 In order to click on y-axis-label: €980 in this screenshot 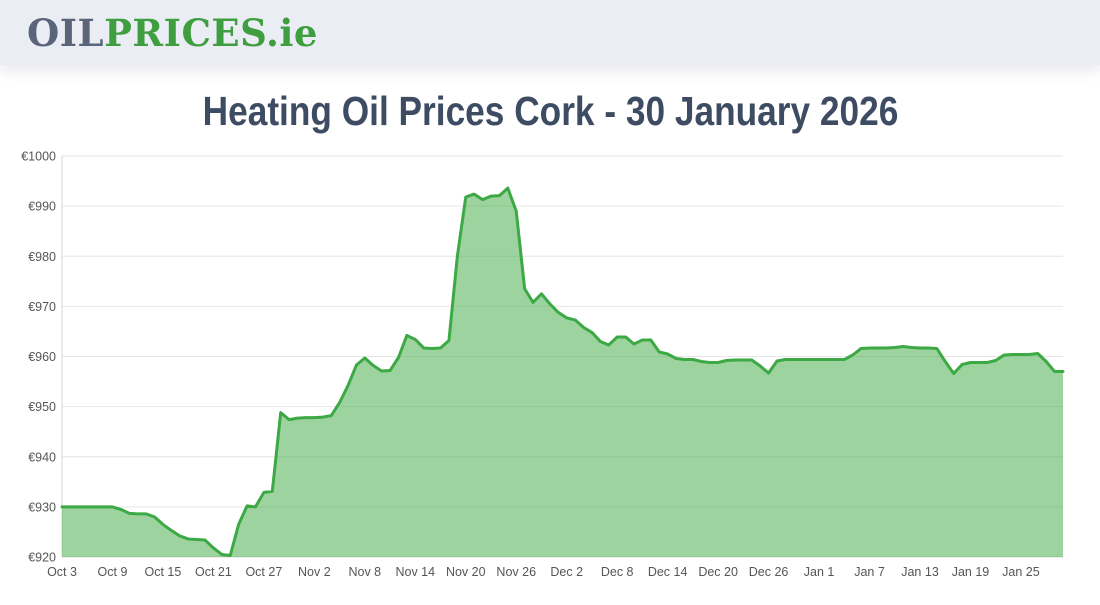, I will do `click(42, 257)`.